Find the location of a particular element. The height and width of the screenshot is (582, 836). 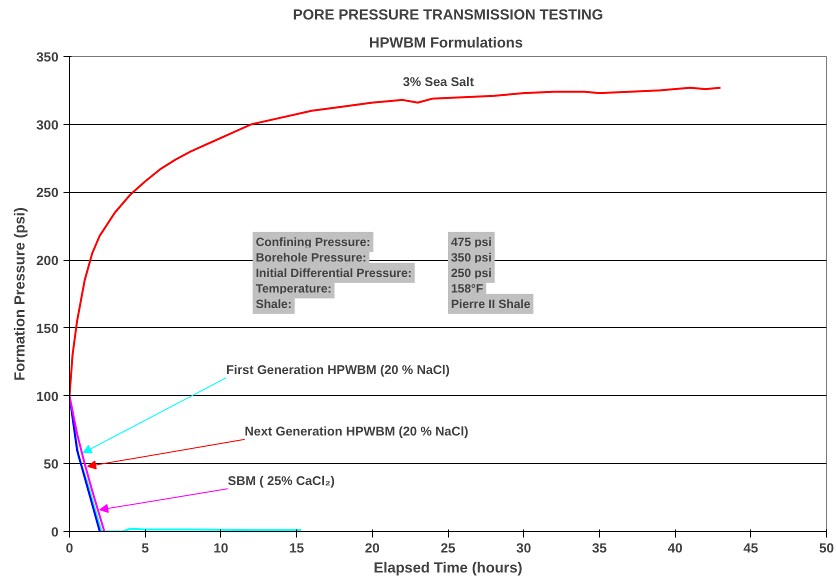

annotation: Borehole Pressure: is located at coordinates (311, 257).